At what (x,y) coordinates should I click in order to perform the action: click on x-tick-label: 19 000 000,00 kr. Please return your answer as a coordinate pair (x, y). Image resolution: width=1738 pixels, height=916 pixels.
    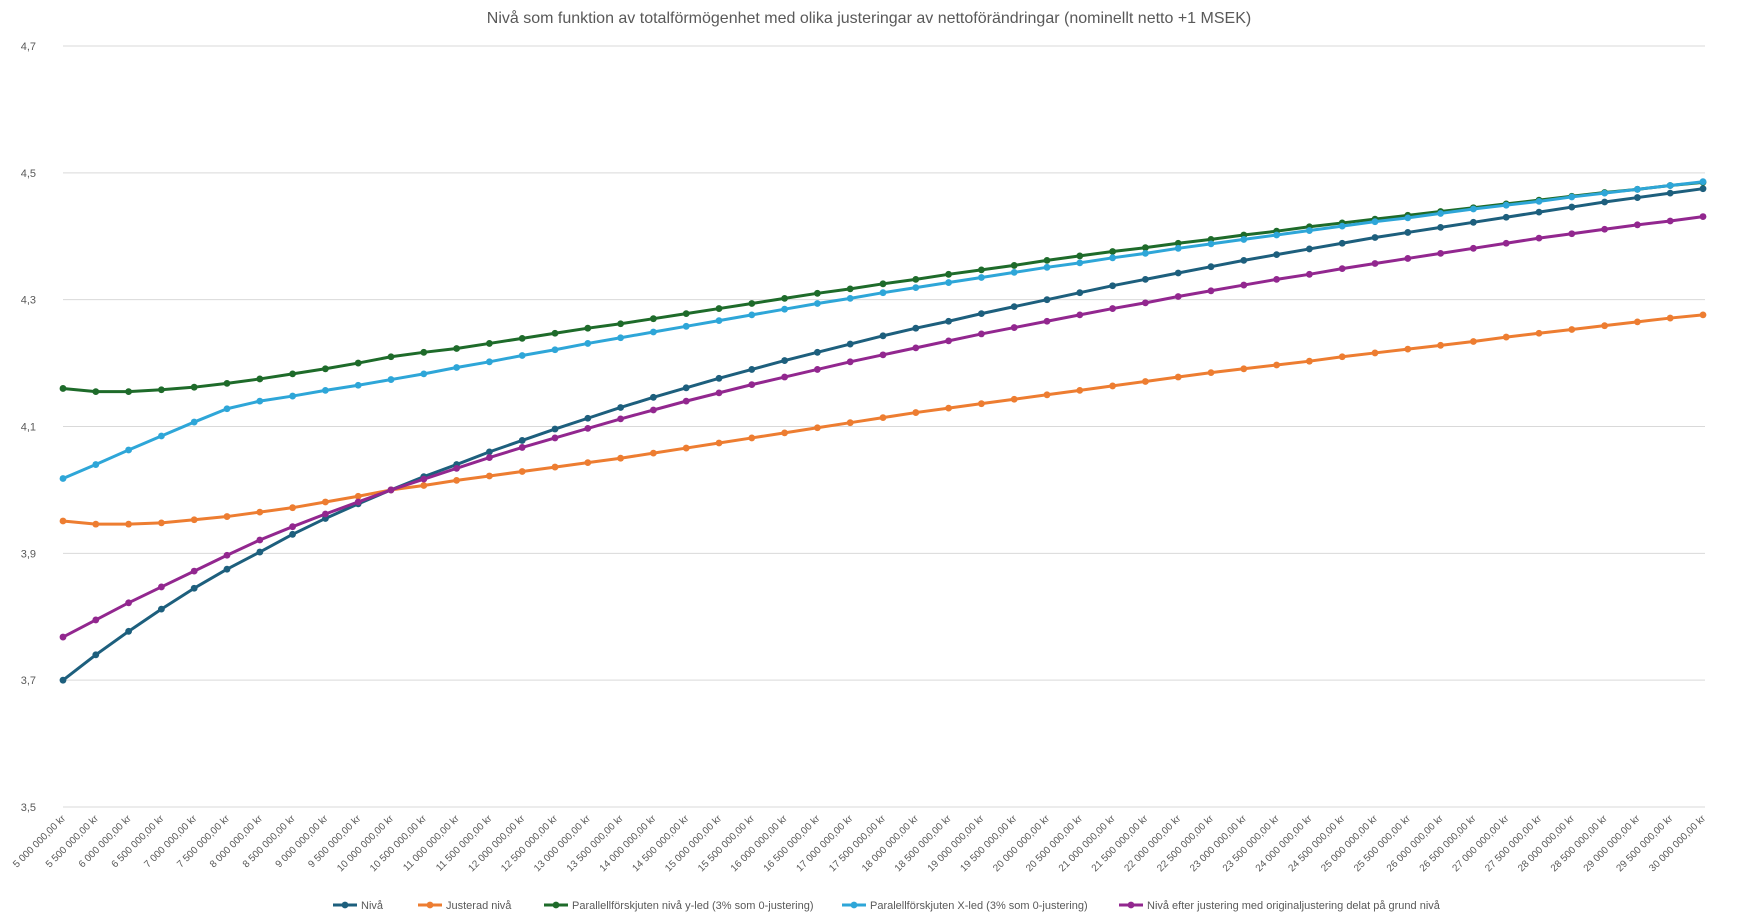
    Looking at the image, I should click on (956, 843).